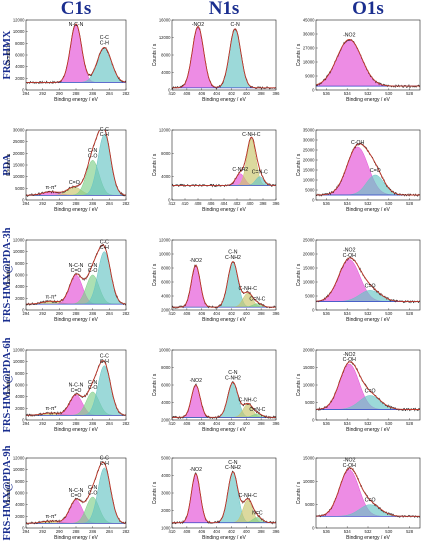  Describe the element at coordinates (410, 203) in the screenshot. I see `x-tick-label: 528` at that location.